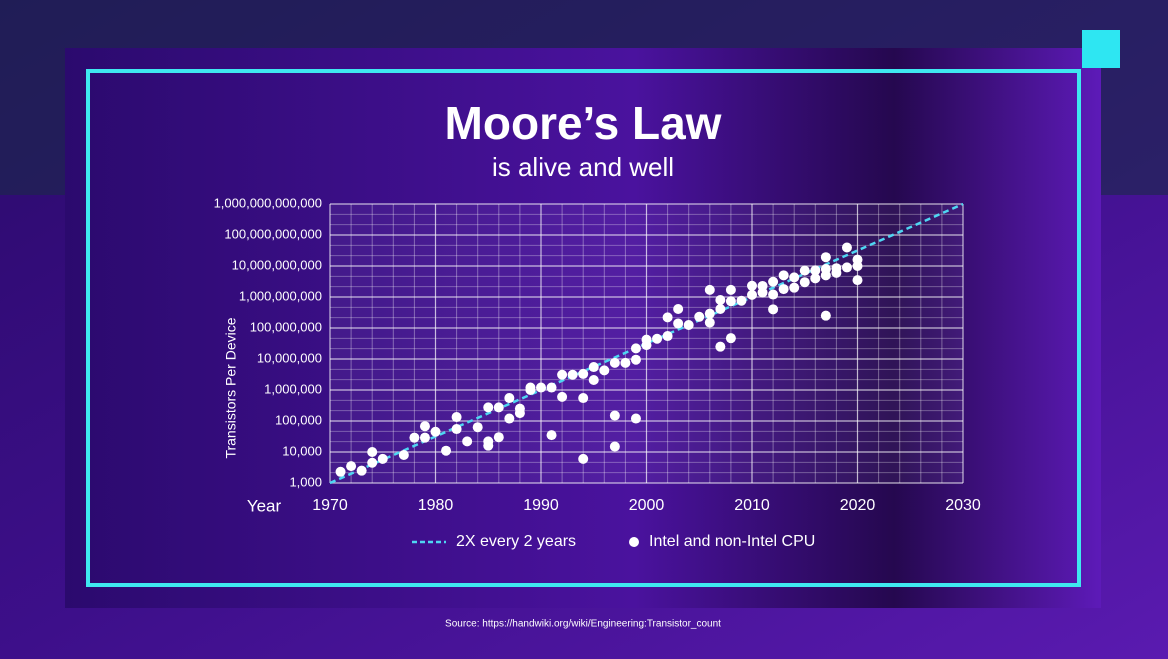 This screenshot has height=659, width=1168. Describe the element at coordinates (330, 505) in the screenshot. I see `x-tick-label: 1970` at that location.